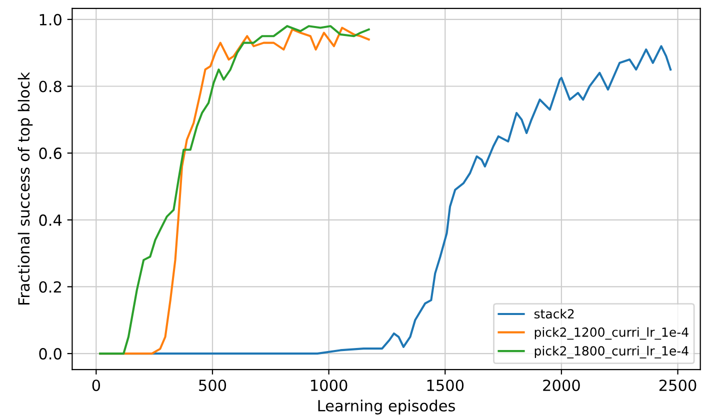 This screenshot has width=722, height=420. Describe the element at coordinates (611, 352) in the screenshot. I see `legend-label: pick2_1800_curri_lr_1e-4` at that location.